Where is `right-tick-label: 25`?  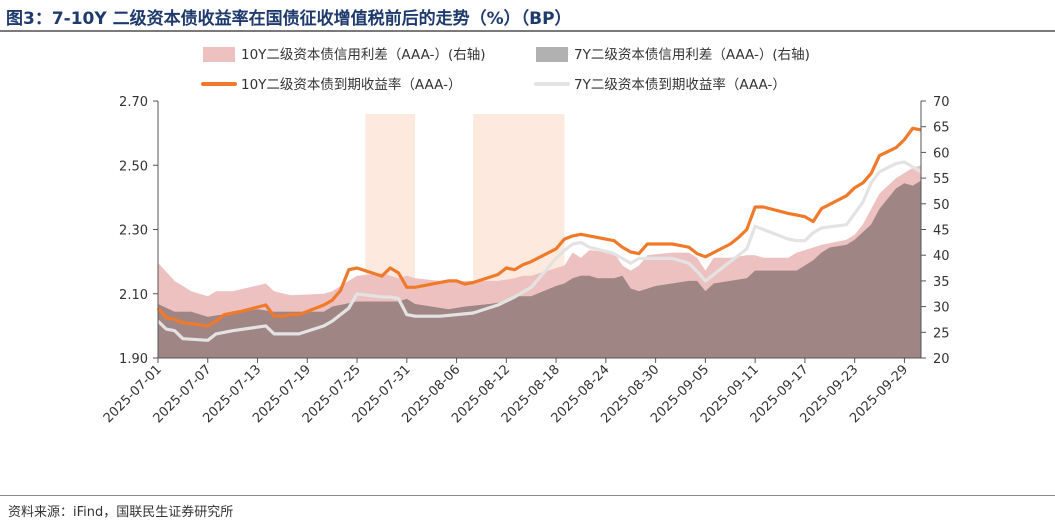
right-tick-label: 25 is located at coordinates (941, 333).